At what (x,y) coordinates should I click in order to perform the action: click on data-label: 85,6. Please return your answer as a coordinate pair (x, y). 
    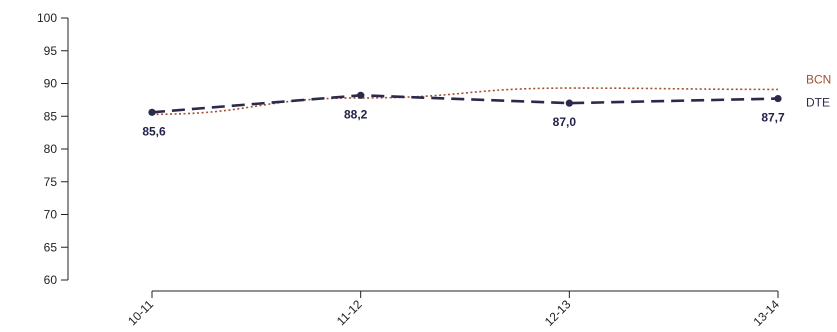
    Looking at the image, I should click on (154, 131).